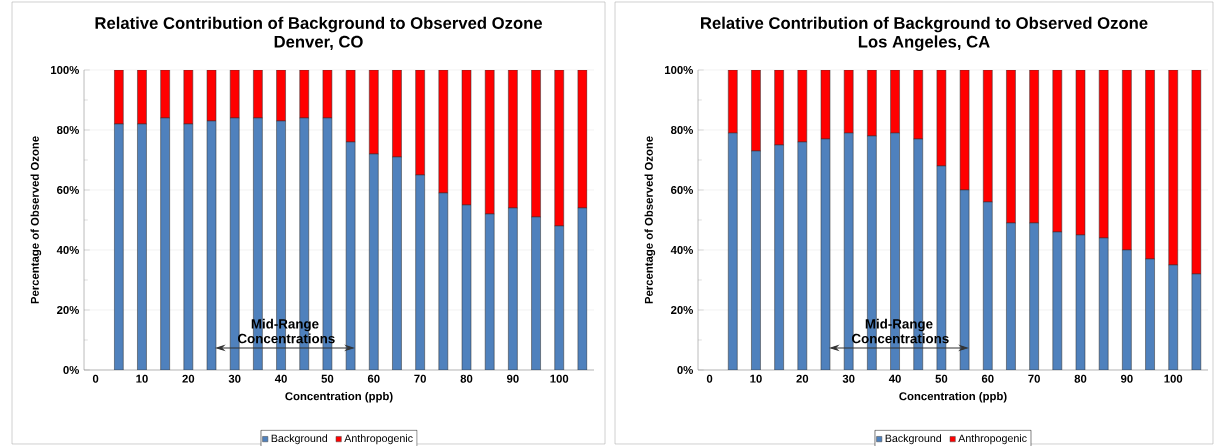 The width and height of the screenshot is (1215, 446). What do you see at coordinates (318, 43) in the screenshot?
I see `chart-subtitle: Denver, CO` at bounding box center [318, 43].